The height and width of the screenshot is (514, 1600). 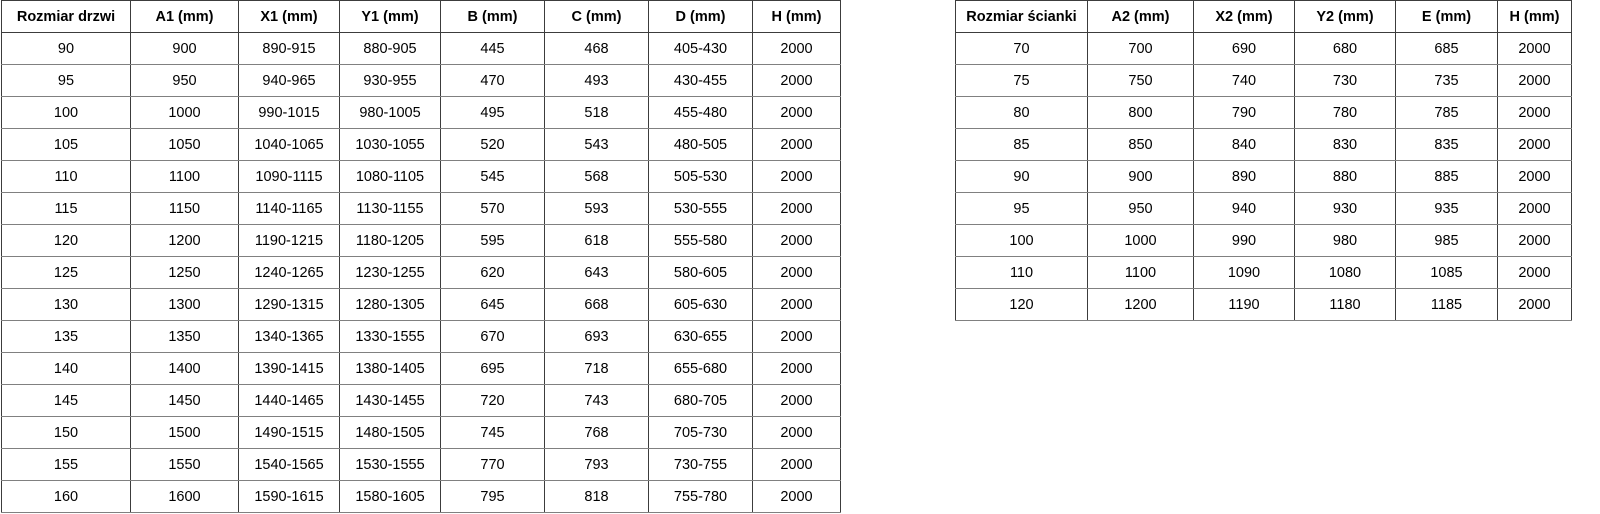 I want to click on cell-c: 618, so click(x=596, y=240).